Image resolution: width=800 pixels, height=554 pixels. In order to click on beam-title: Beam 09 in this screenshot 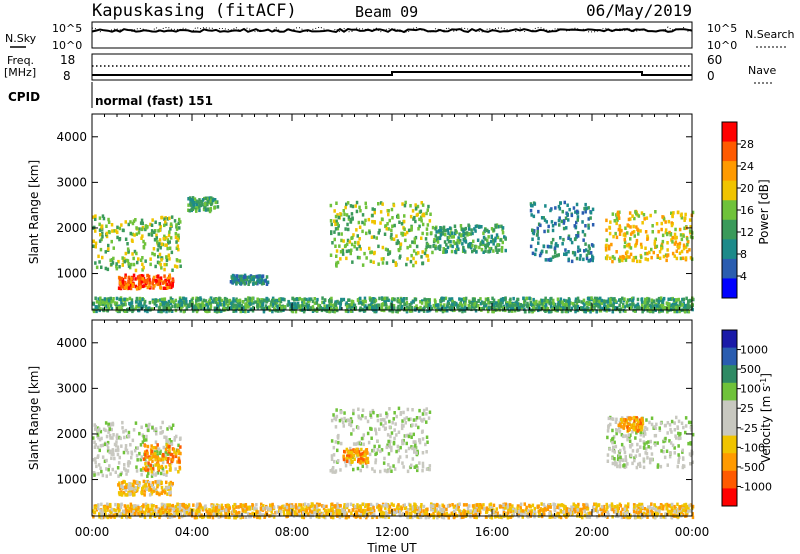, I will do `click(386, 12)`.